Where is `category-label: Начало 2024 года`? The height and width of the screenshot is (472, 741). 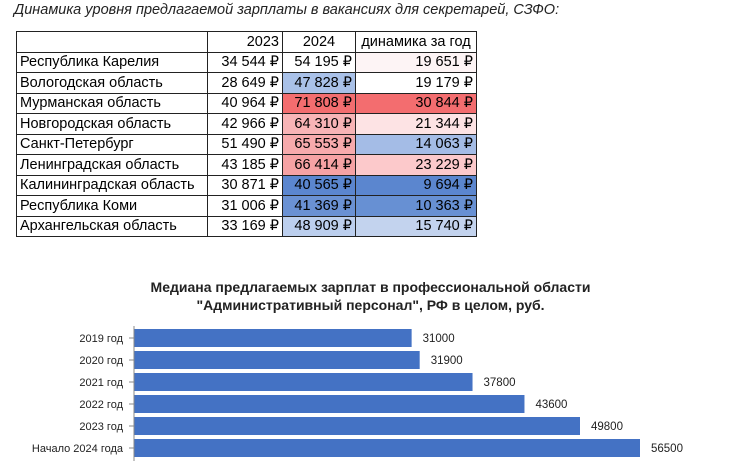 category-label: Начало 2024 года is located at coordinates (78, 449).